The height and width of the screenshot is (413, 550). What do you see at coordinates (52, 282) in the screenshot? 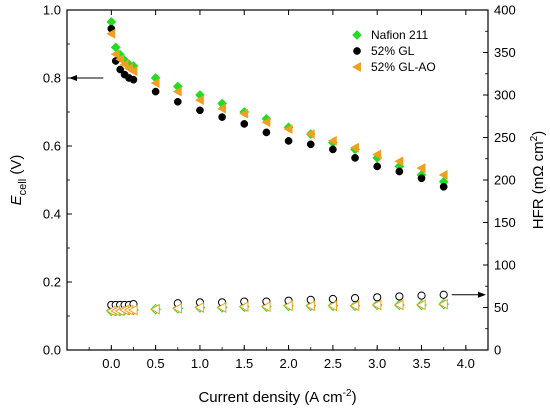
I see `y-left-tick-label: 0.2` at bounding box center [52, 282].